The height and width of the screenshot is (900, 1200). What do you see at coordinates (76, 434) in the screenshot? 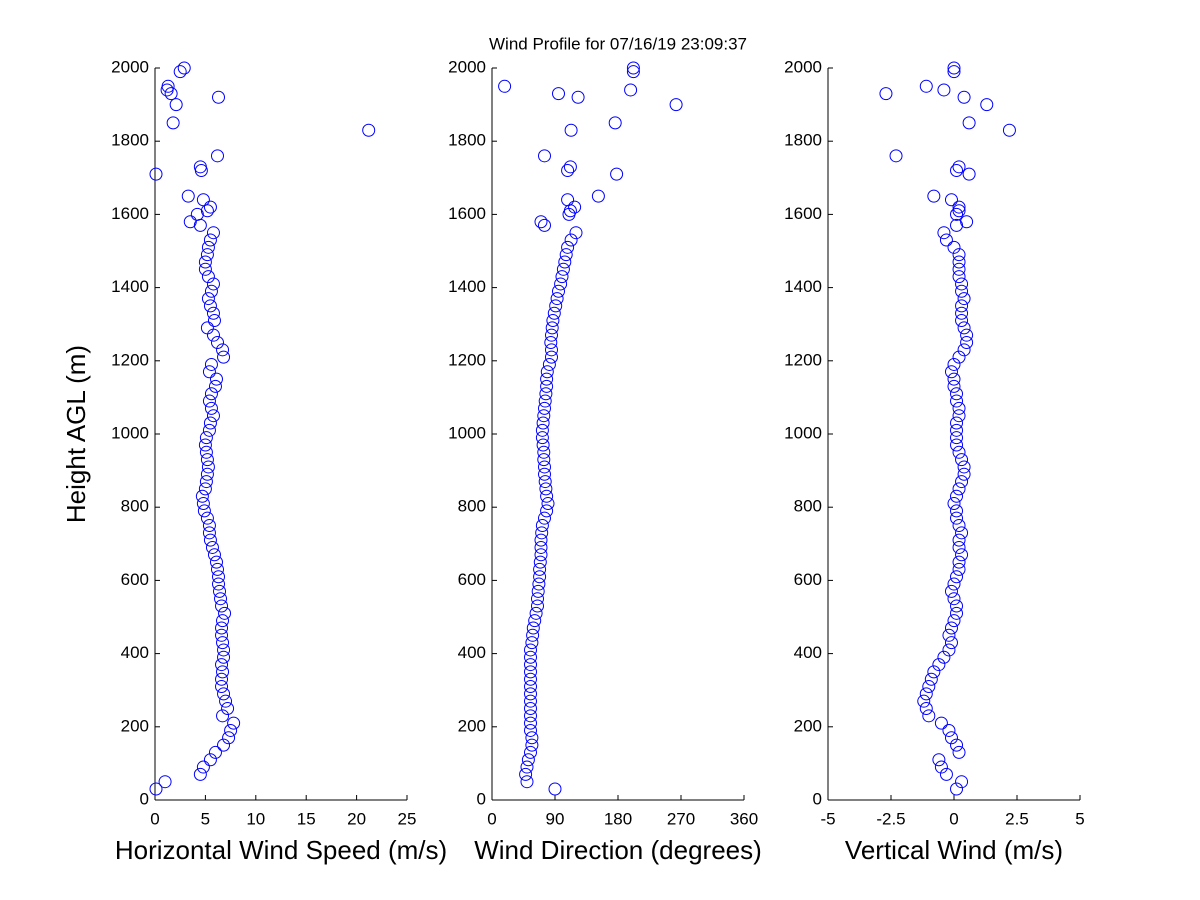
I see `y-axis-label: Height AGL (m)` at bounding box center [76, 434].